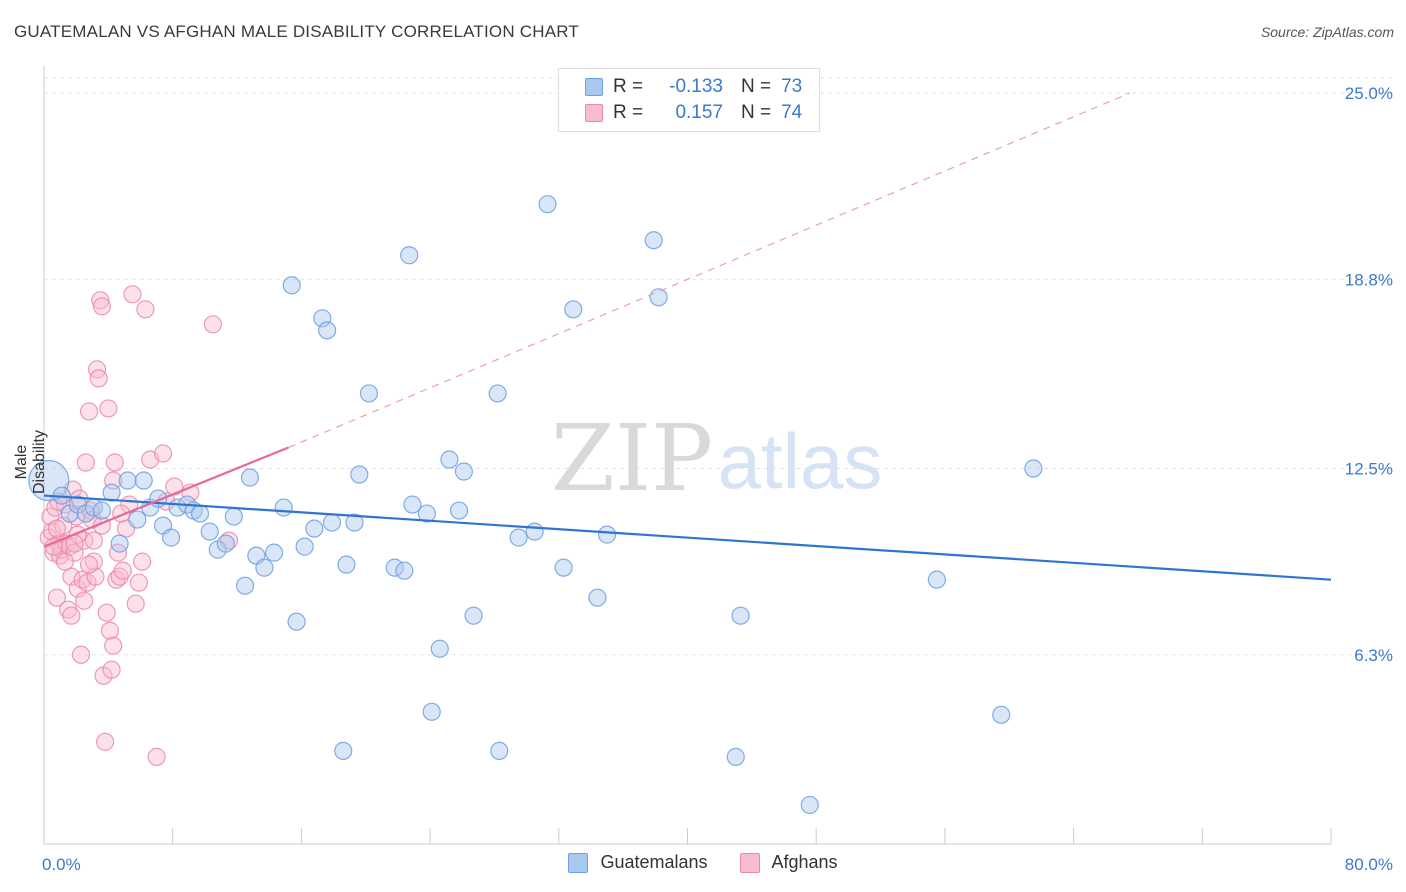 This screenshot has height=892, width=1406. What do you see at coordinates (1369, 93) in the screenshot?
I see `y-tick-label: 25.0%` at bounding box center [1369, 93].